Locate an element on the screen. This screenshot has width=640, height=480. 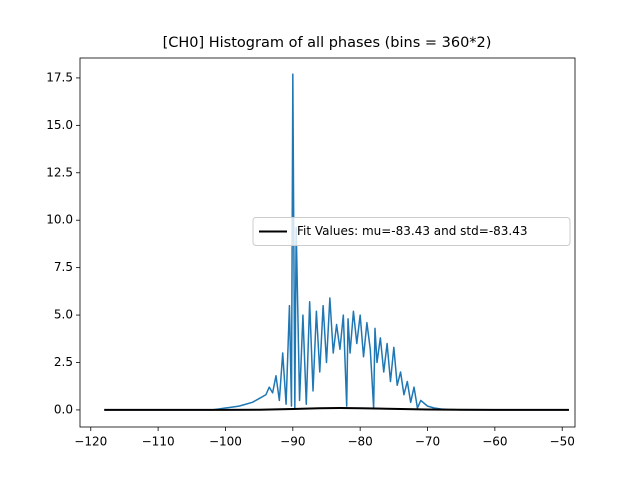
y-tick-label: 7.5 is located at coordinates (63, 267).